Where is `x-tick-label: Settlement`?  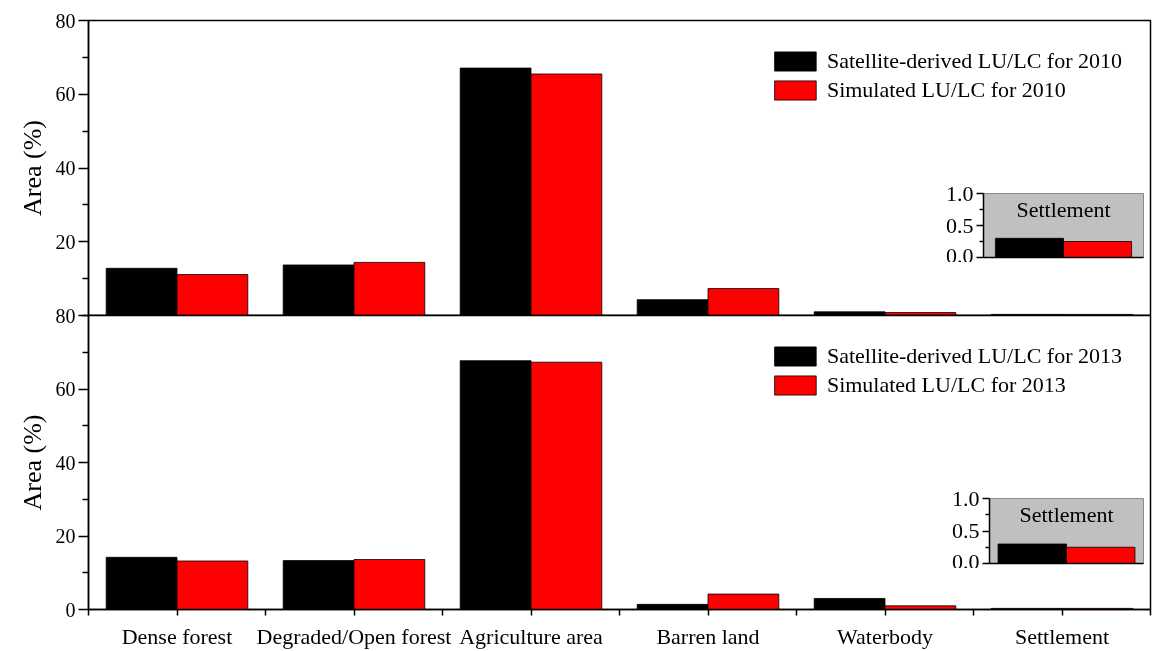 x-tick-label: Settlement is located at coordinates (1062, 636).